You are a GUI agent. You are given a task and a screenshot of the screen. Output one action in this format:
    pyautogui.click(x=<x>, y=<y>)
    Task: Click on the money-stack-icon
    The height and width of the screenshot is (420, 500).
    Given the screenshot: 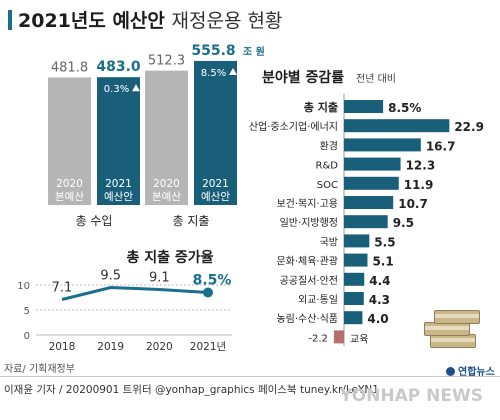 What is the action you would take?
    pyautogui.click(x=451, y=325)
    